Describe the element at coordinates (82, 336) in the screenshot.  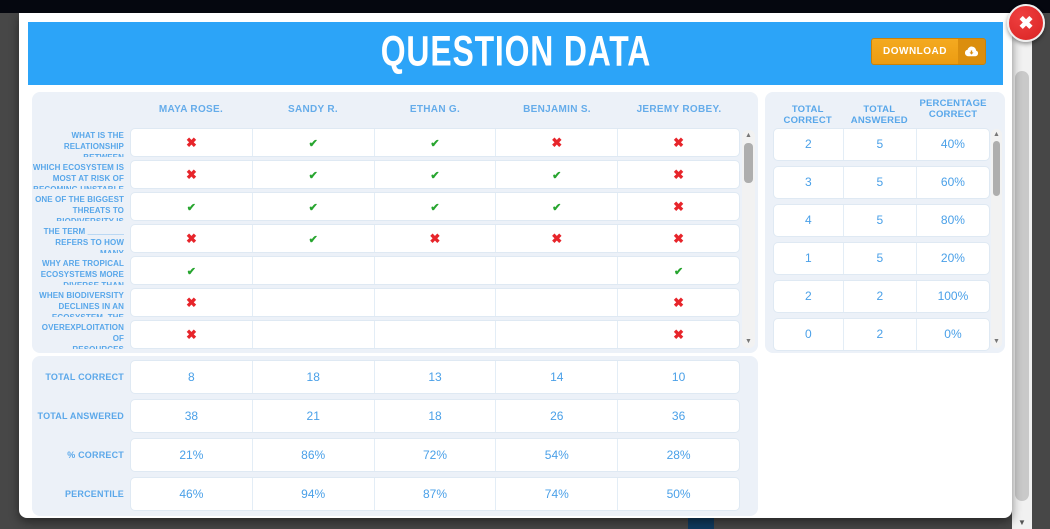
I see `question-label: OVEREXPLOITATION OFRESOURCES ________.` at that location.